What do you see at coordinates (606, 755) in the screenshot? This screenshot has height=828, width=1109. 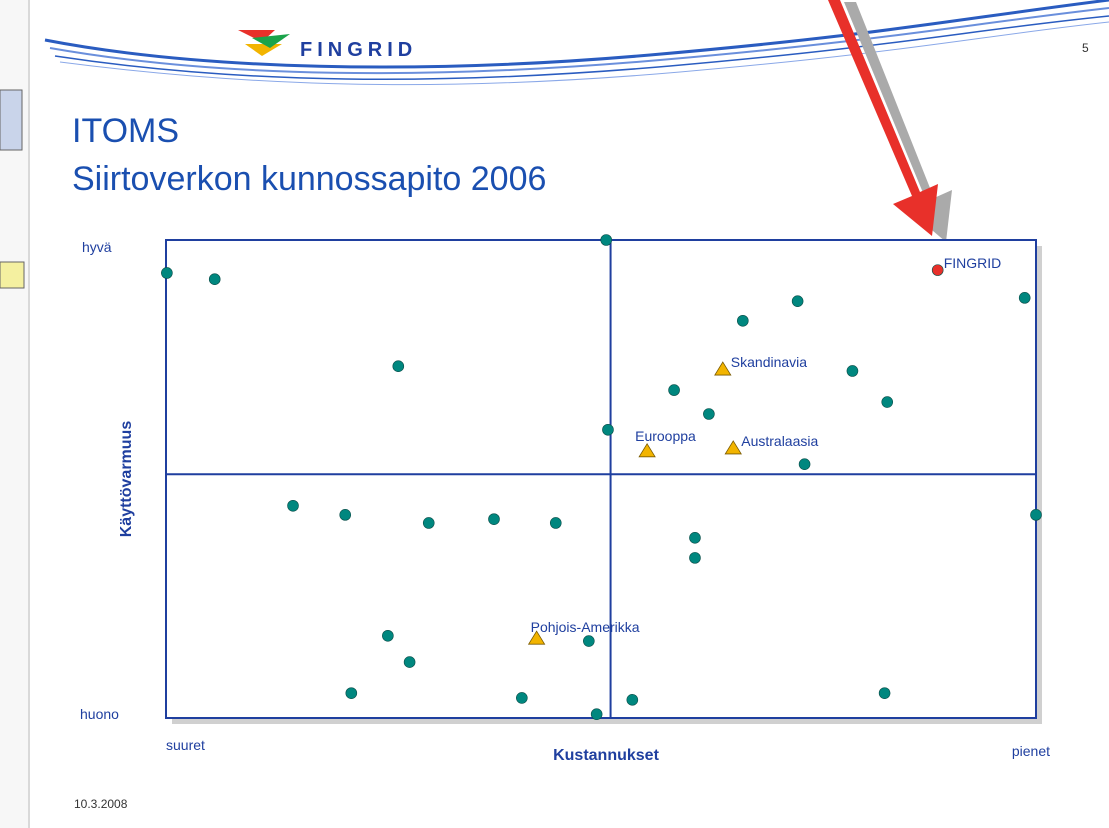 I see `x-axis-label: Kustannukset` at bounding box center [606, 755].